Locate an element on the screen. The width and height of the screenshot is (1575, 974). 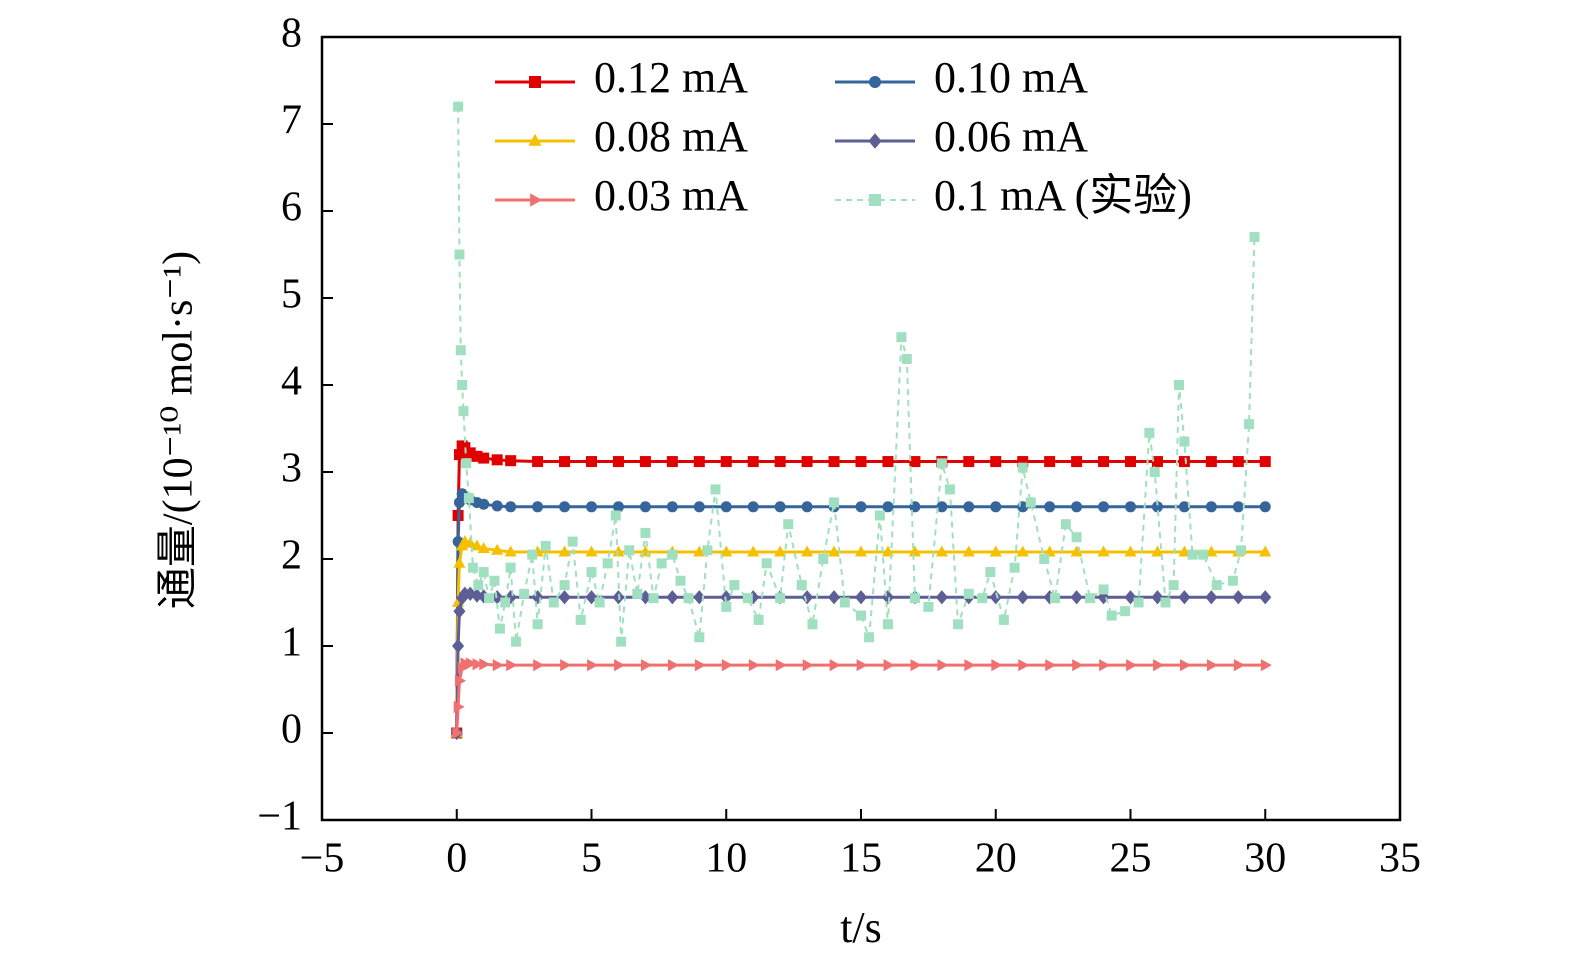
legend-label: 0.12 mA is located at coordinates (671, 77).